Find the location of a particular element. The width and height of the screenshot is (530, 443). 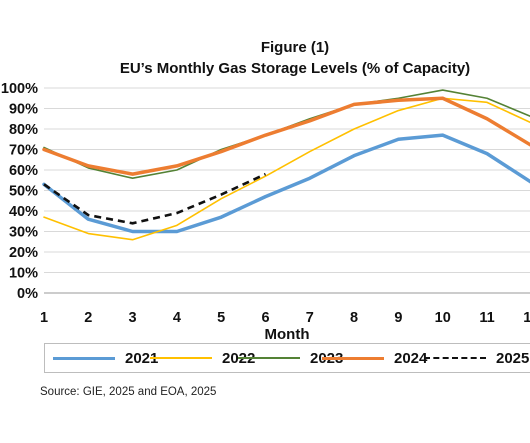

x-tick-label: 9 is located at coordinates (398, 318).